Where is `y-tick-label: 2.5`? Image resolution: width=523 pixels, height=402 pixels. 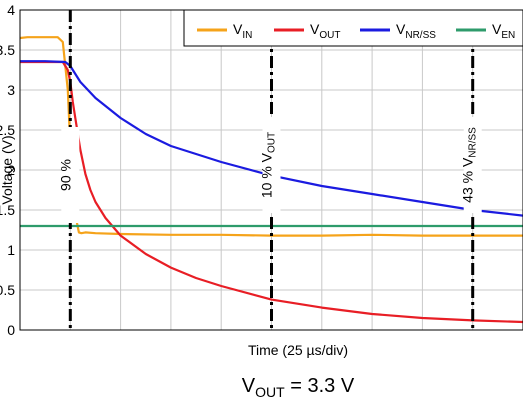
y-tick-label: 2.5 is located at coordinates (7, 130).